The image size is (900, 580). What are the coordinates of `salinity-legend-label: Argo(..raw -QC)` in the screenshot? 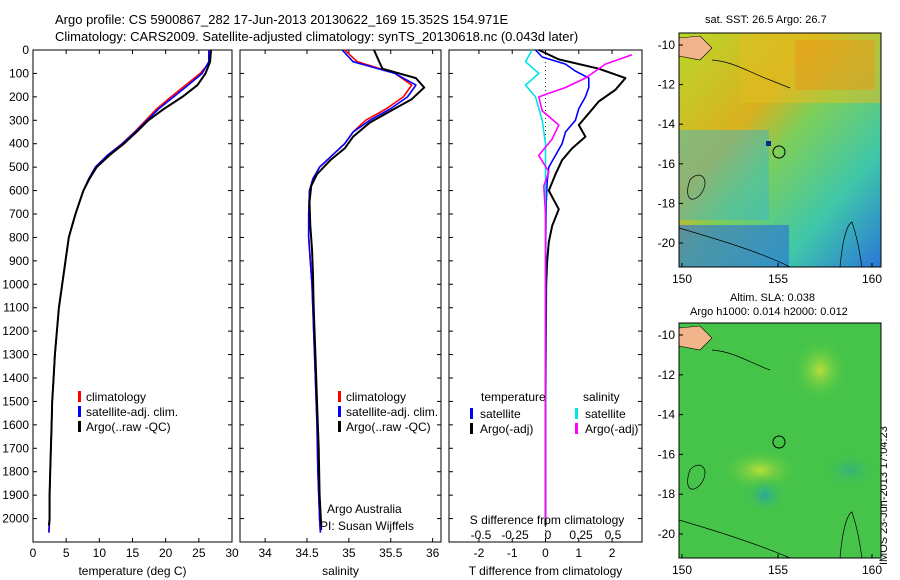 It's located at (388, 427).